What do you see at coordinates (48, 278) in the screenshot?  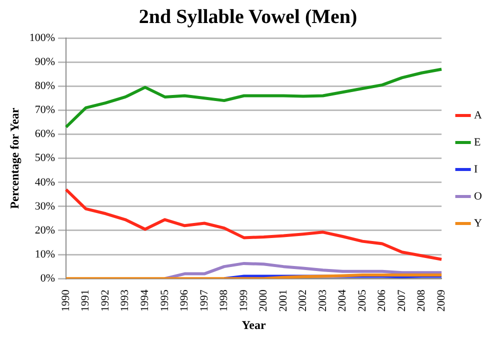 I see `y-tick-label: 0%` at bounding box center [48, 278].